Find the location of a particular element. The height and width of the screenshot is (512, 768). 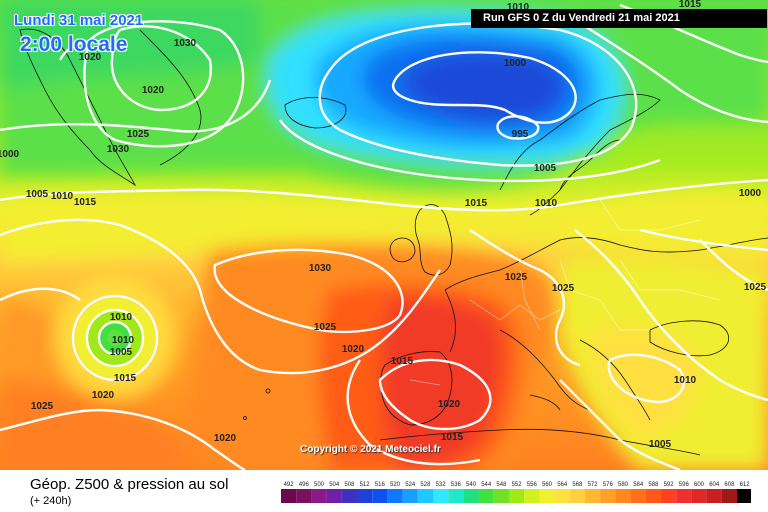

legend-value: 500 is located at coordinates (319, 485).